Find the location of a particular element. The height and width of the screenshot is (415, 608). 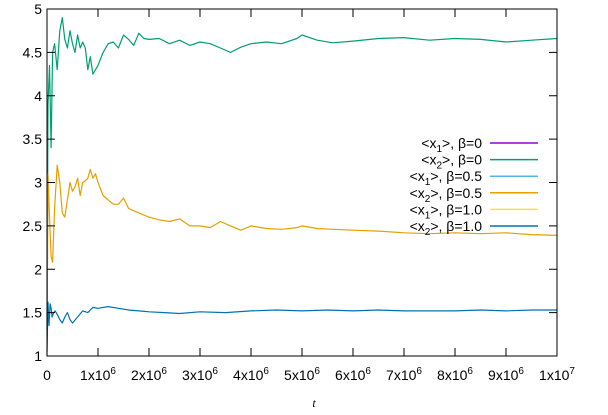

x-tick-label: 4x10⁶ is located at coordinates (251, 374).